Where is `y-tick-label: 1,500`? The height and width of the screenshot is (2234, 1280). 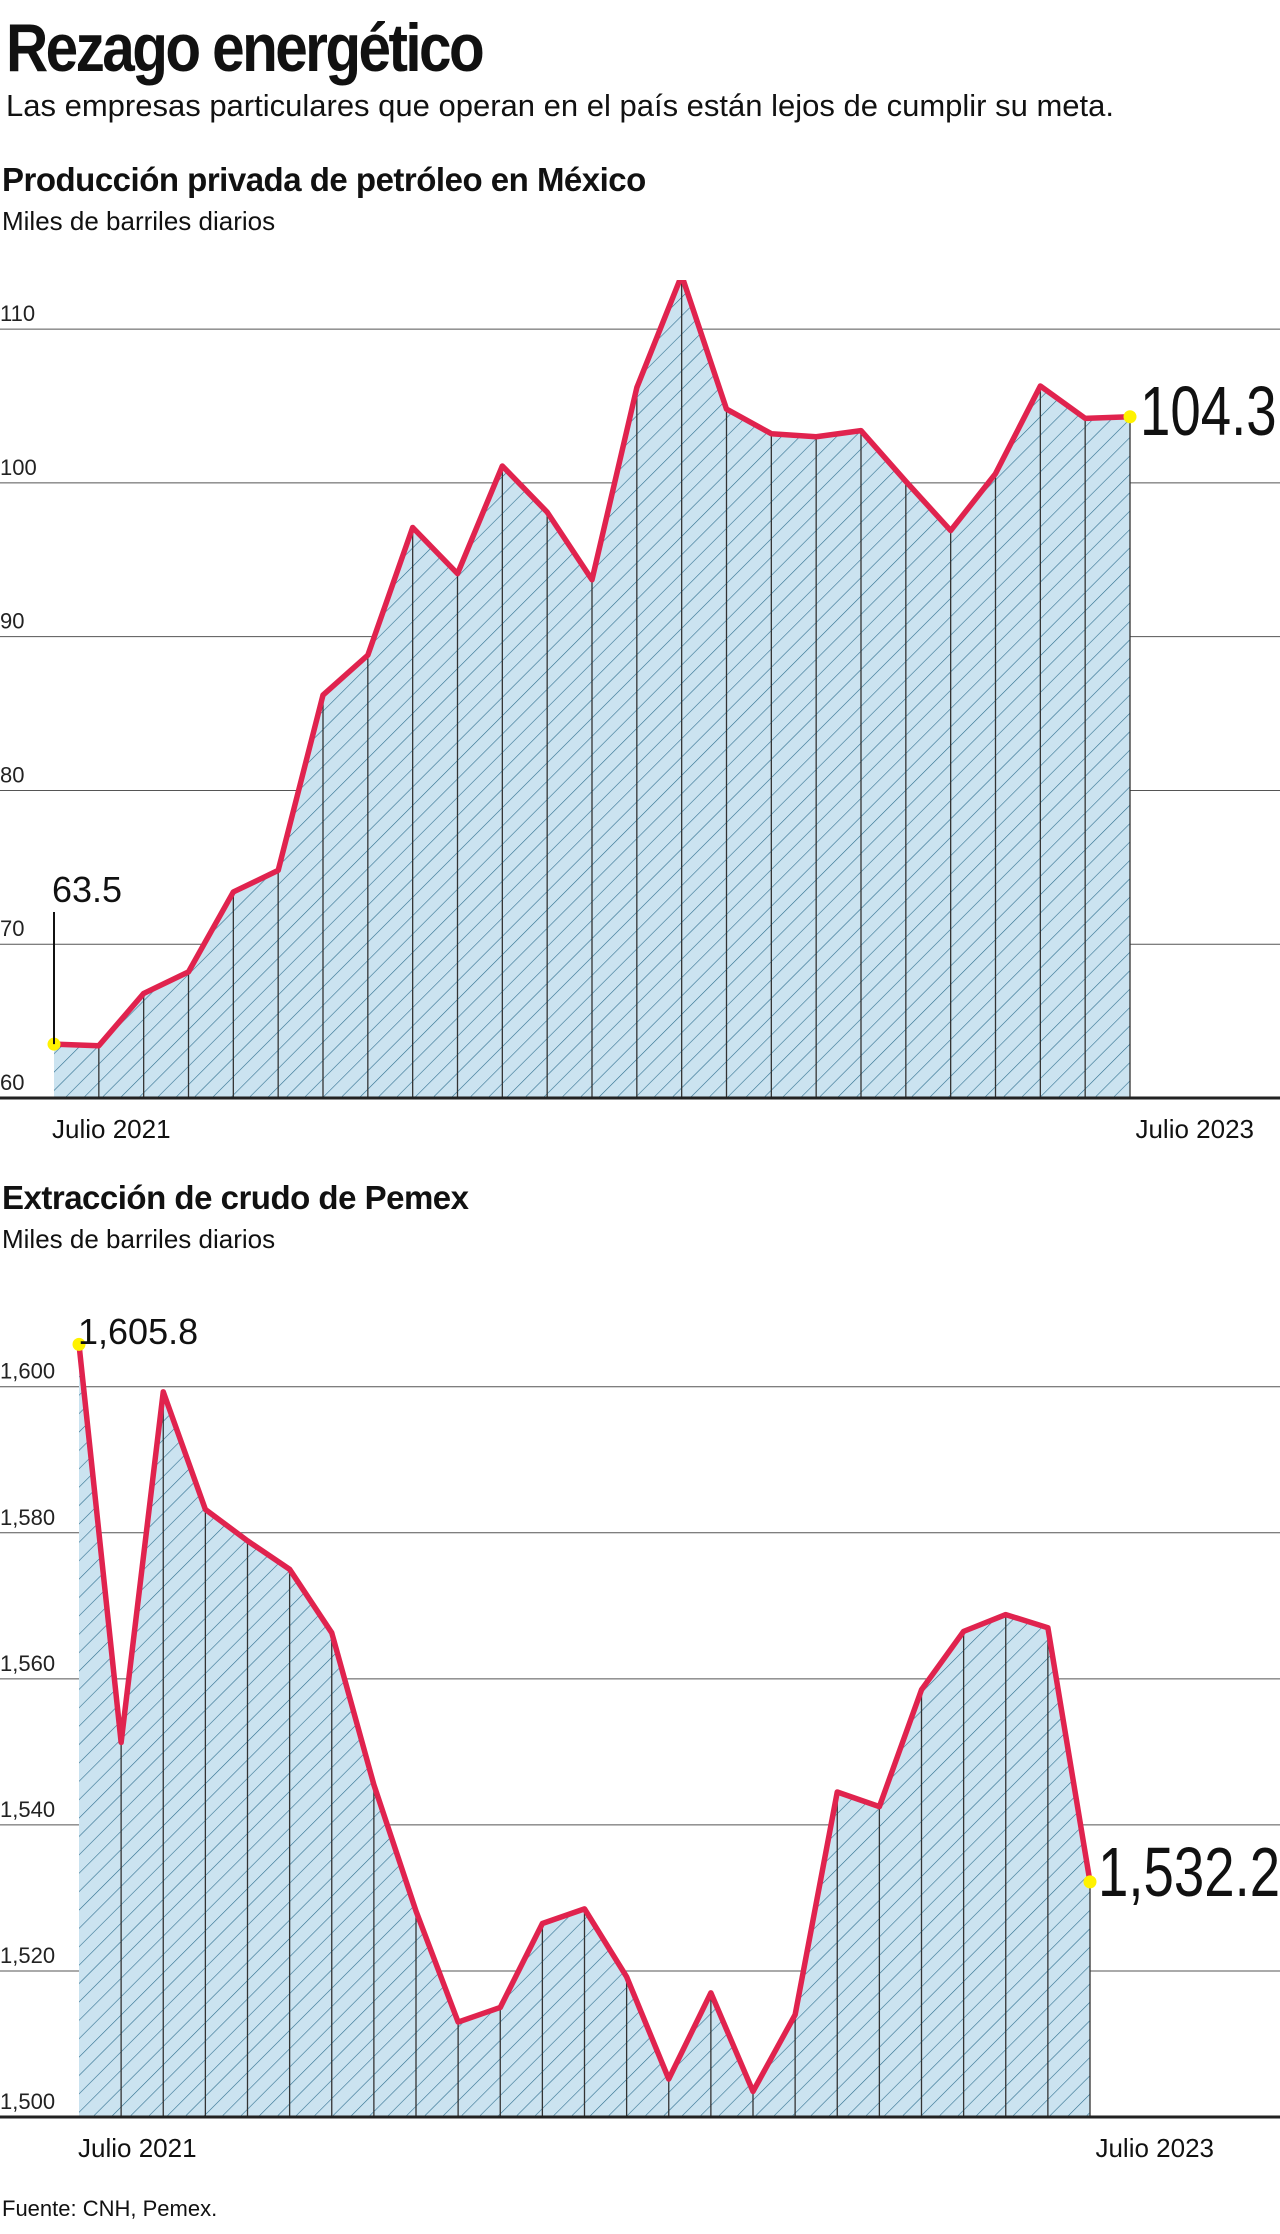
y-tick-label: 1,500 is located at coordinates (27, 2101).